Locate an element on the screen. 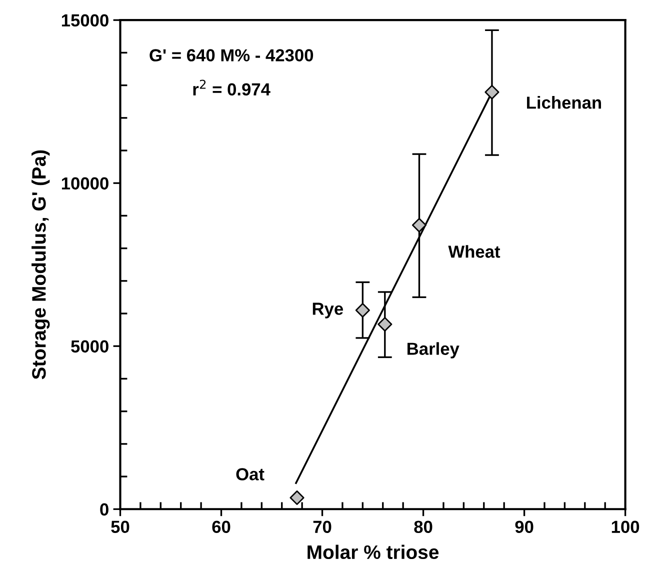 This screenshot has height=574, width=650. annotation: Rye is located at coordinates (328, 310).